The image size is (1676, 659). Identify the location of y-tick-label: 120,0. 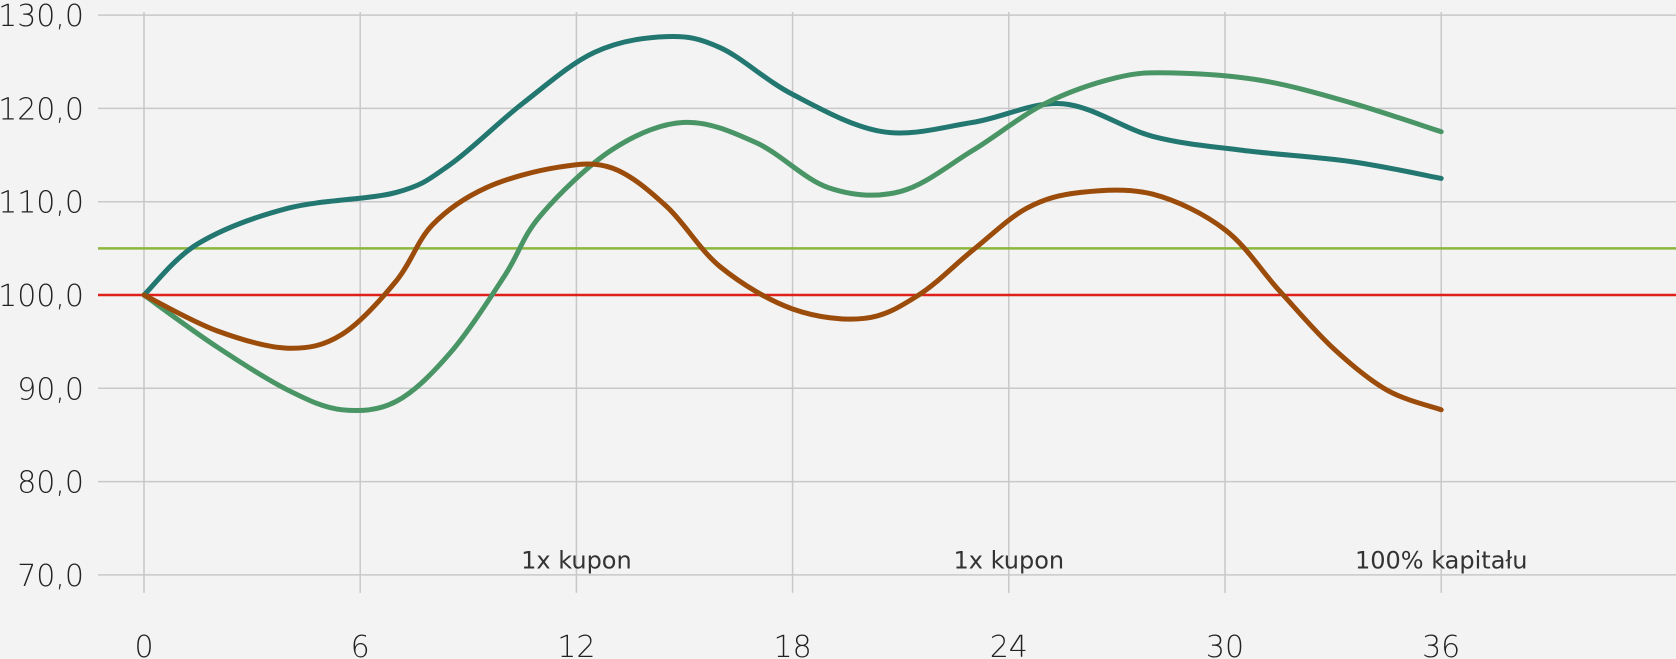
(42, 109).